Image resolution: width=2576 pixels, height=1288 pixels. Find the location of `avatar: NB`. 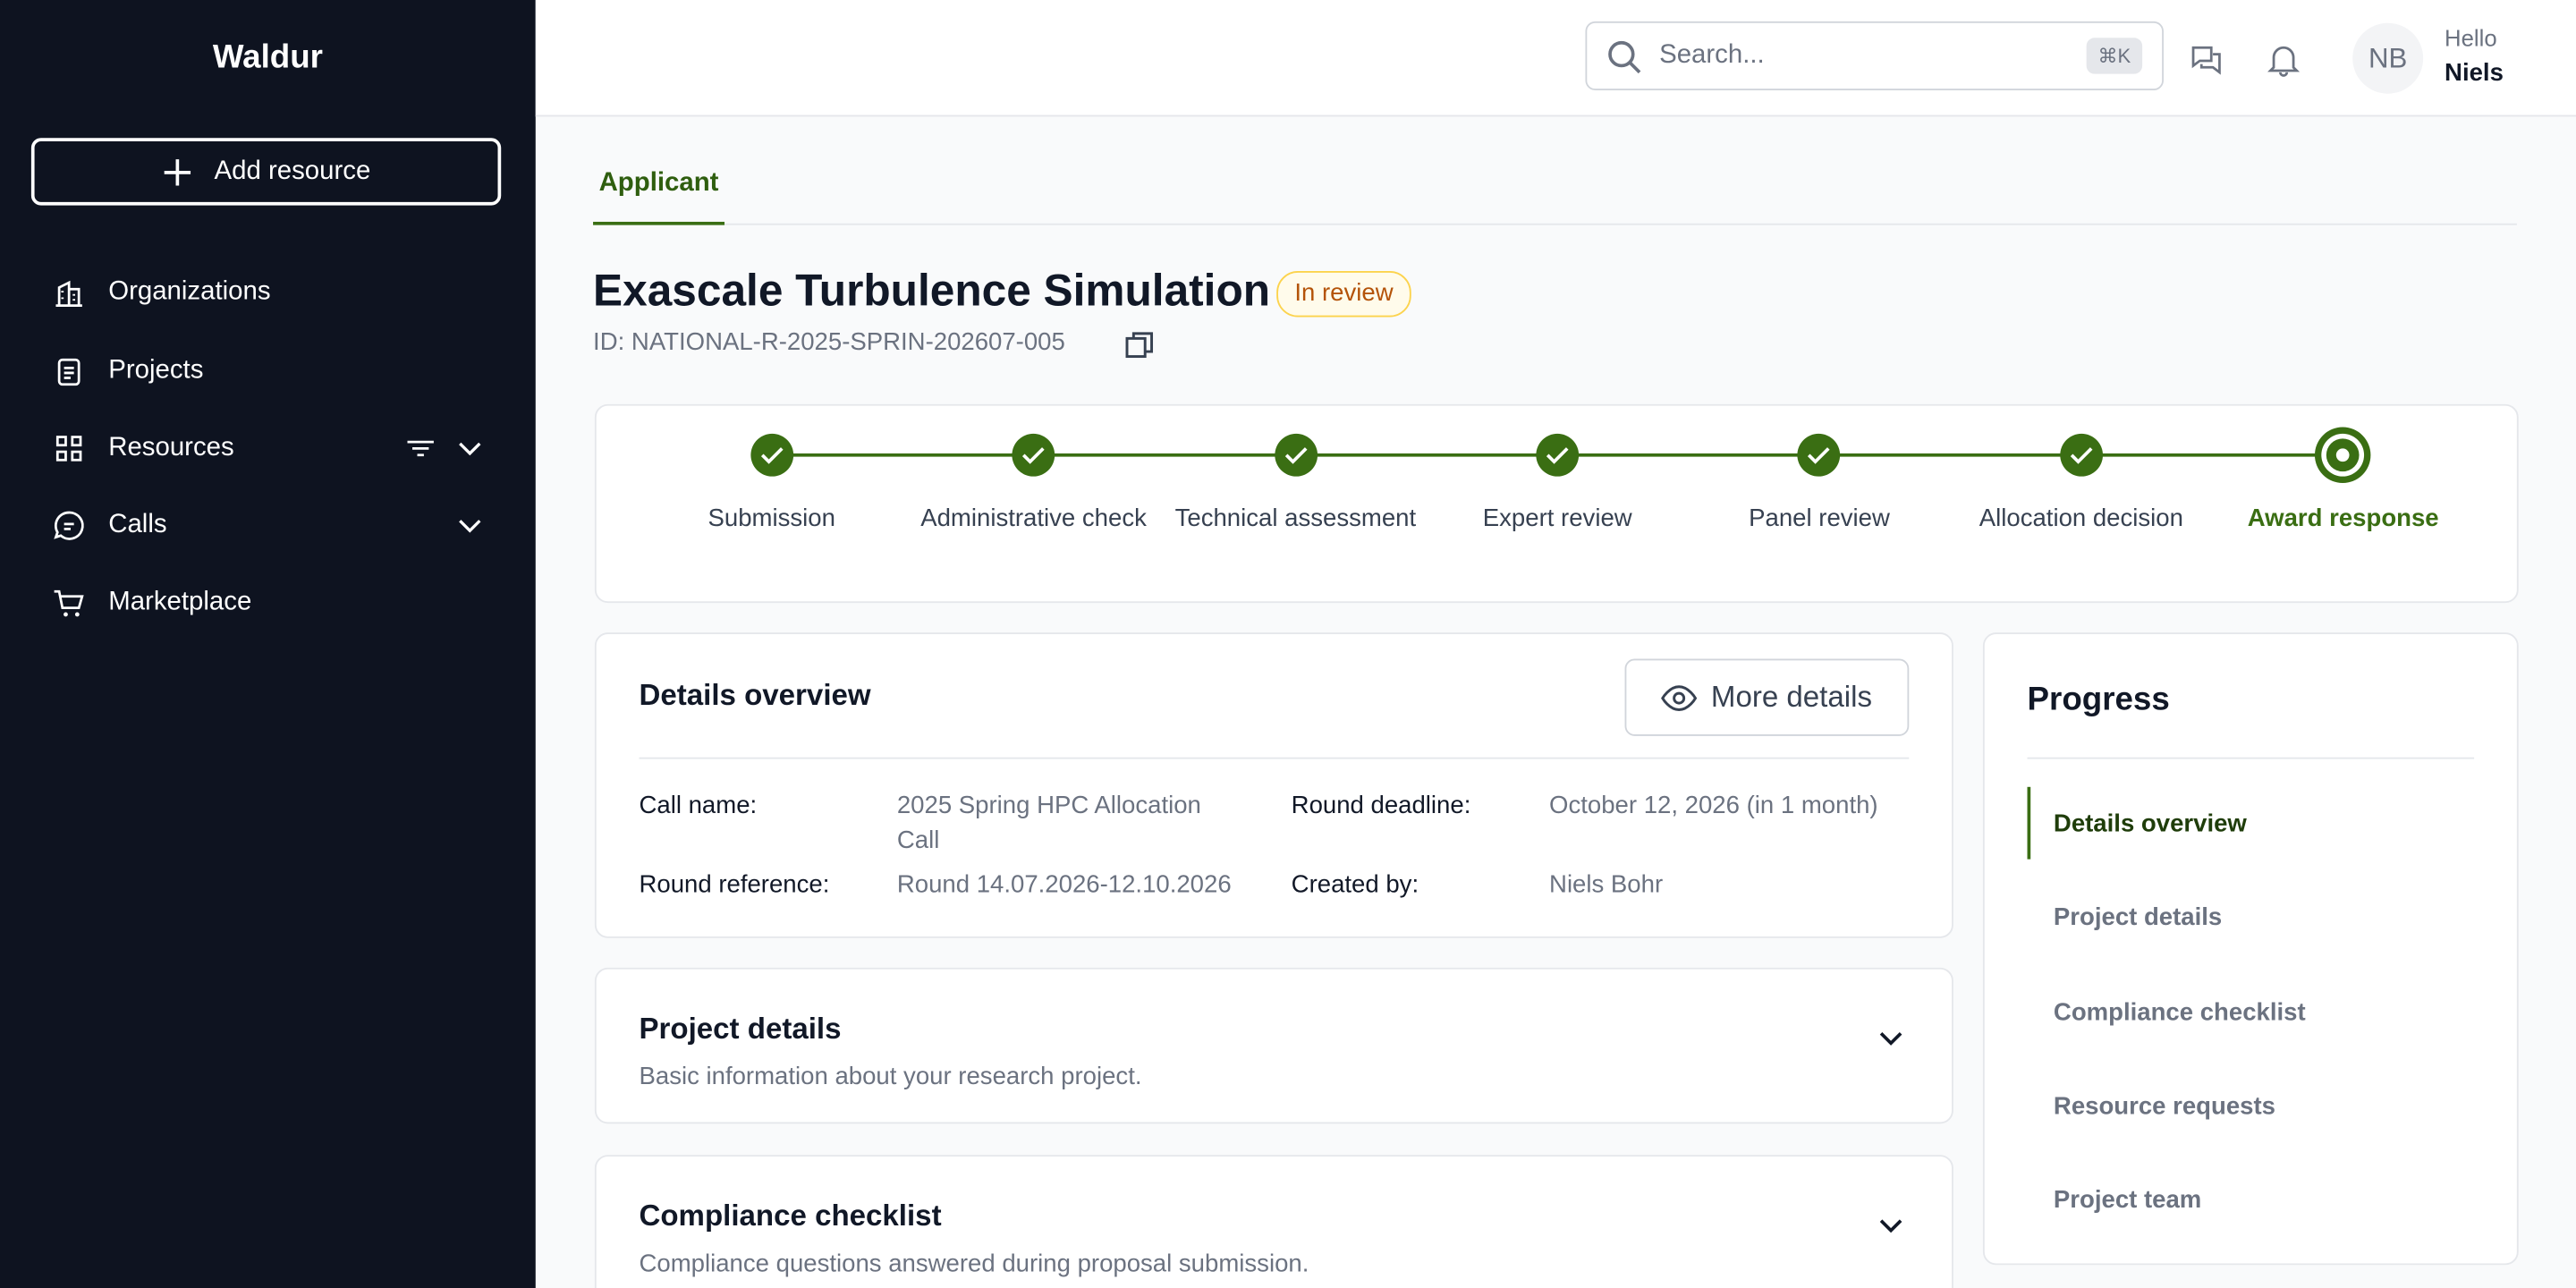

avatar: NB is located at coordinates (2388, 58).